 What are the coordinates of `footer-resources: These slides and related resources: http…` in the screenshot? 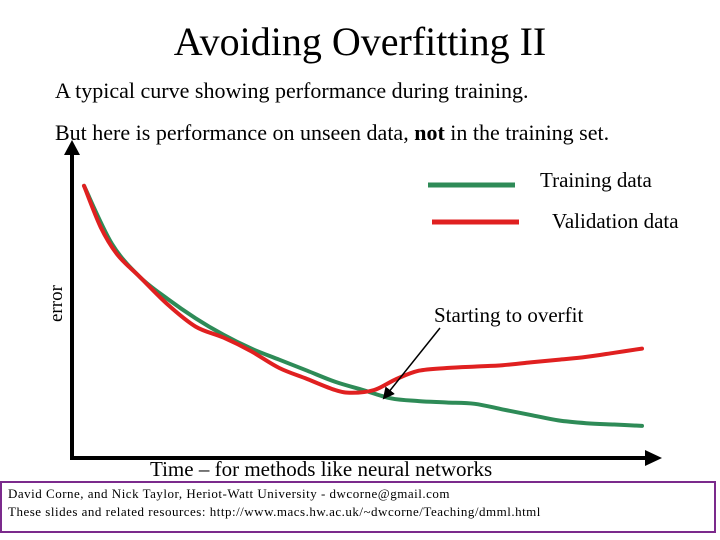 It's located at (274, 511).